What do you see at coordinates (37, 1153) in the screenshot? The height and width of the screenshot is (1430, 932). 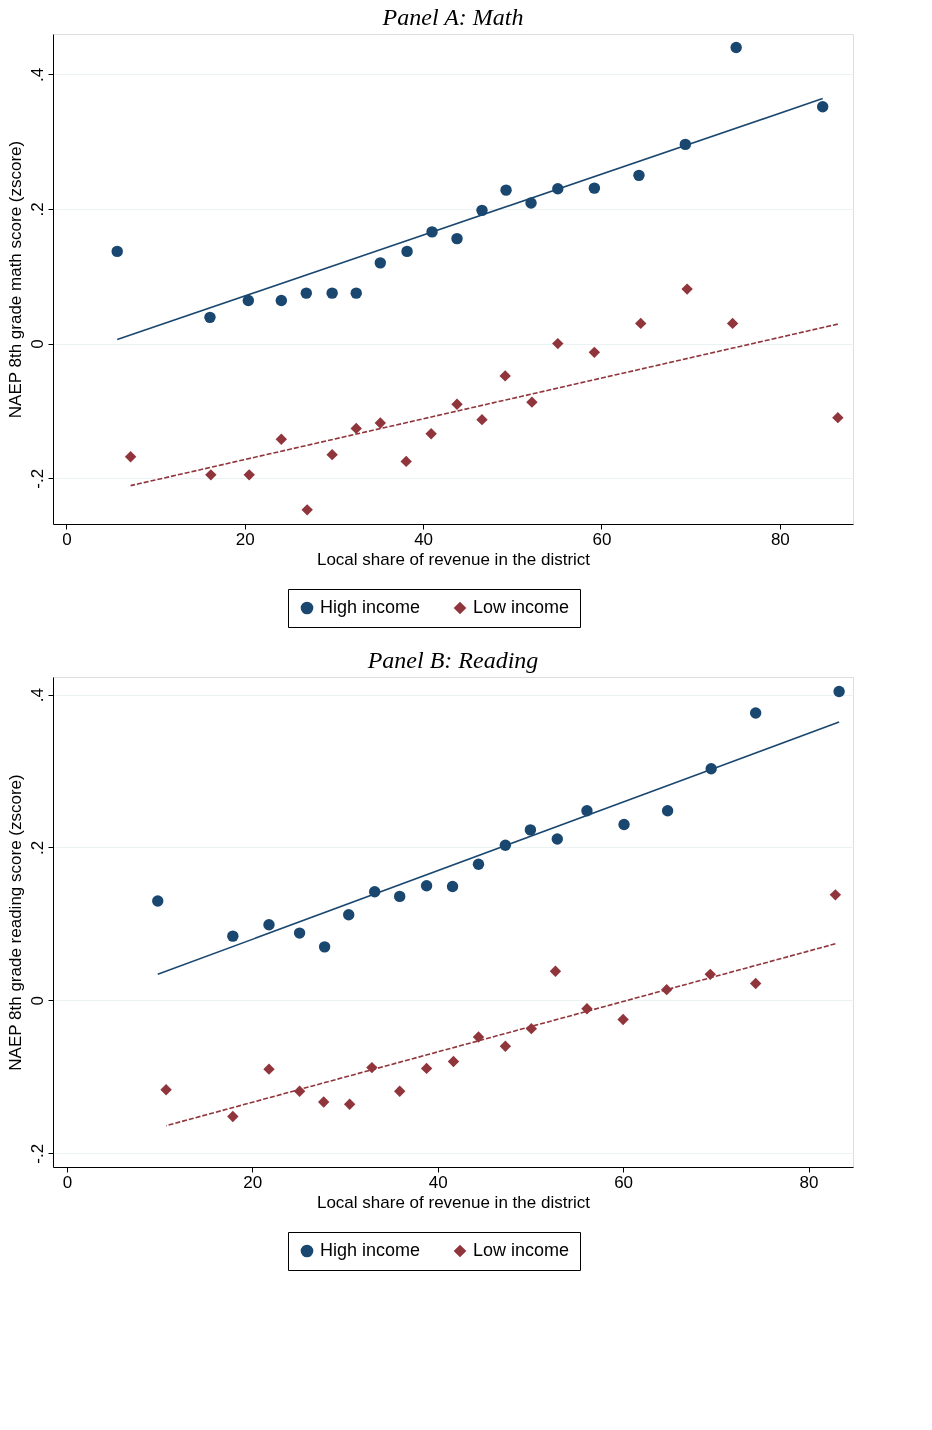 I see `y-tick-label: -.2` at bounding box center [37, 1153].